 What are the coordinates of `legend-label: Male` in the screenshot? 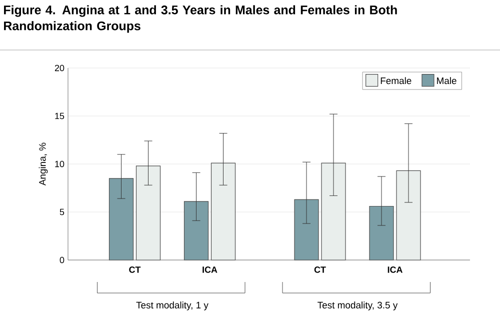 It's located at (446, 80).